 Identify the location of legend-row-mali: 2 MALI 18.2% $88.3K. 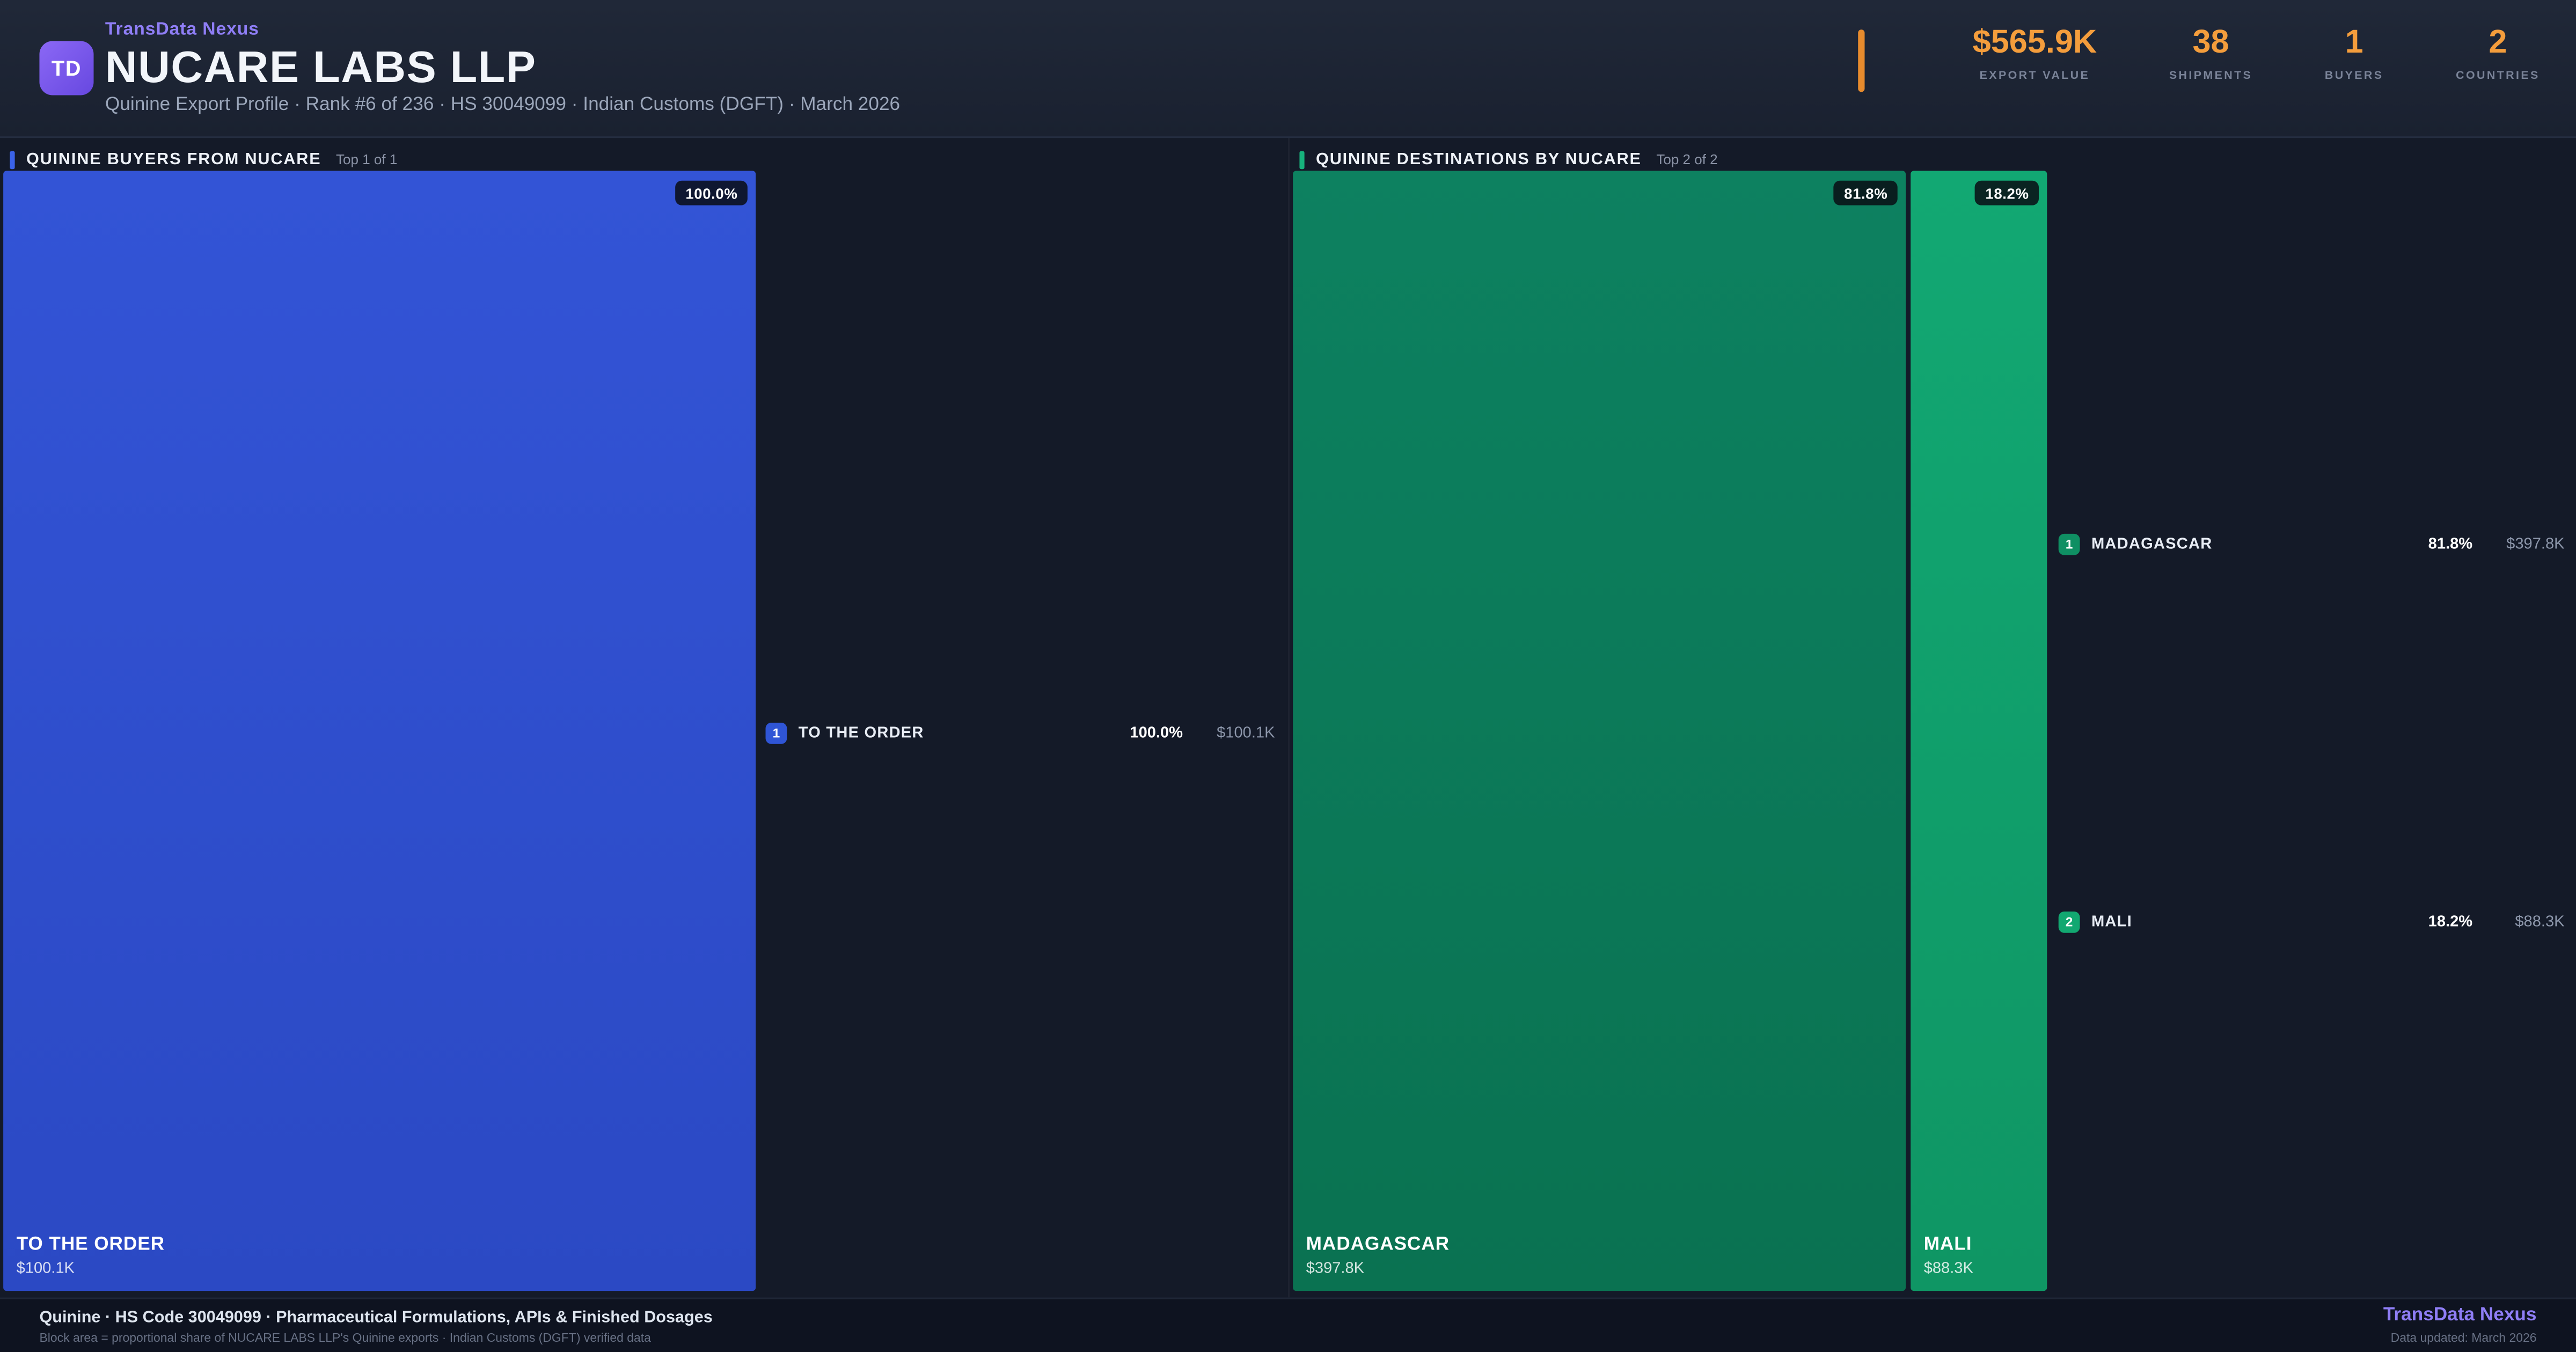
(2311, 921).